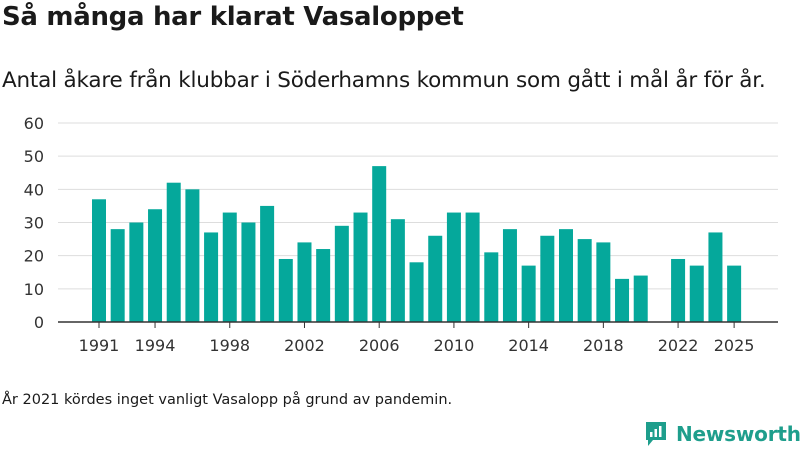 This screenshot has height=450, width=800. I want to click on bar-2017, so click(584, 280).